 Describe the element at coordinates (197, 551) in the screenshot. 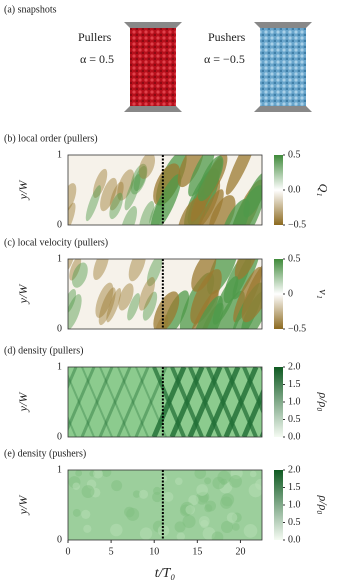

I see `x-tick-label: 15` at that location.